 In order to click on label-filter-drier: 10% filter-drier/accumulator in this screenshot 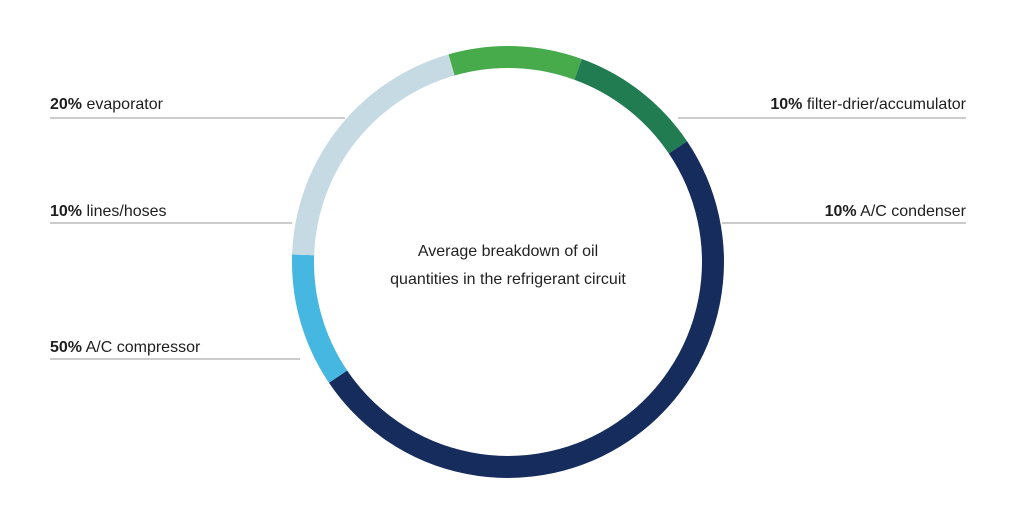, I will do `click(868, 105)`.